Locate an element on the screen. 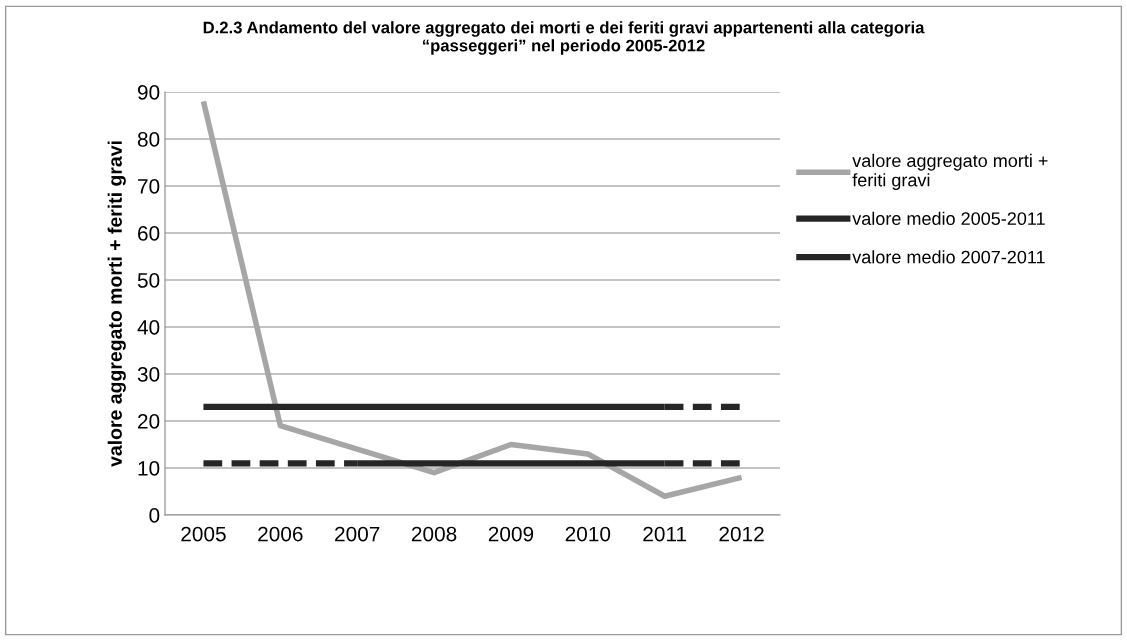 This screenshot has height=641, width=1127. x-tick-label: 2007 is located at coordinates (357, 534).